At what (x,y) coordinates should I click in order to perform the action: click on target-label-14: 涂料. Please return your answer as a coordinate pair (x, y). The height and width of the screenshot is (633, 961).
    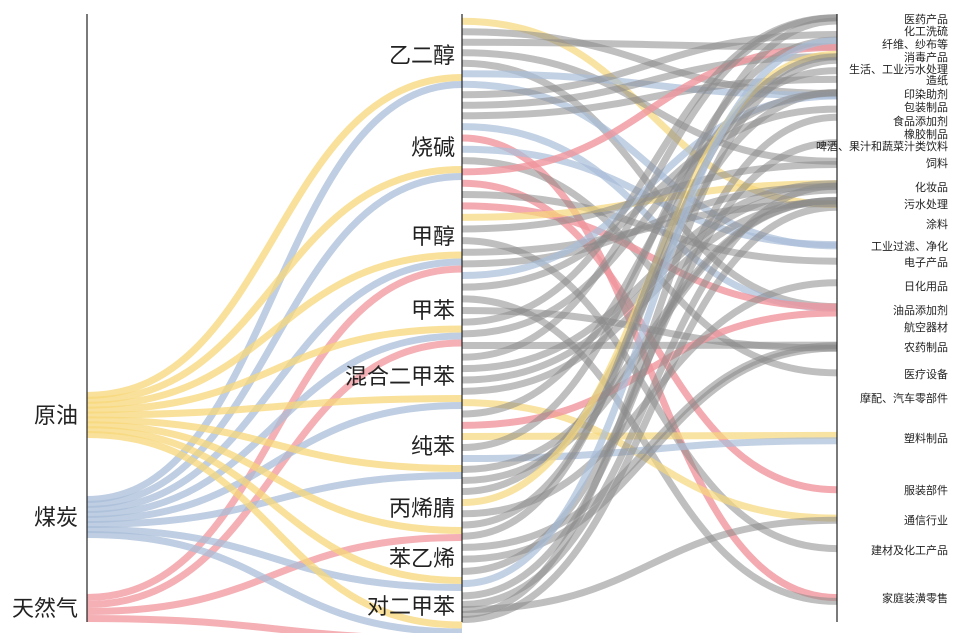
    Looking at the image, I should click on (937, 224).